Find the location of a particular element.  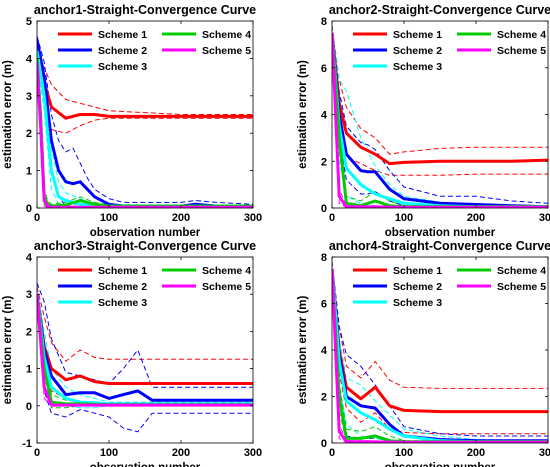

series-scheme-3-upper-bound is located at coordinates (145, 344).